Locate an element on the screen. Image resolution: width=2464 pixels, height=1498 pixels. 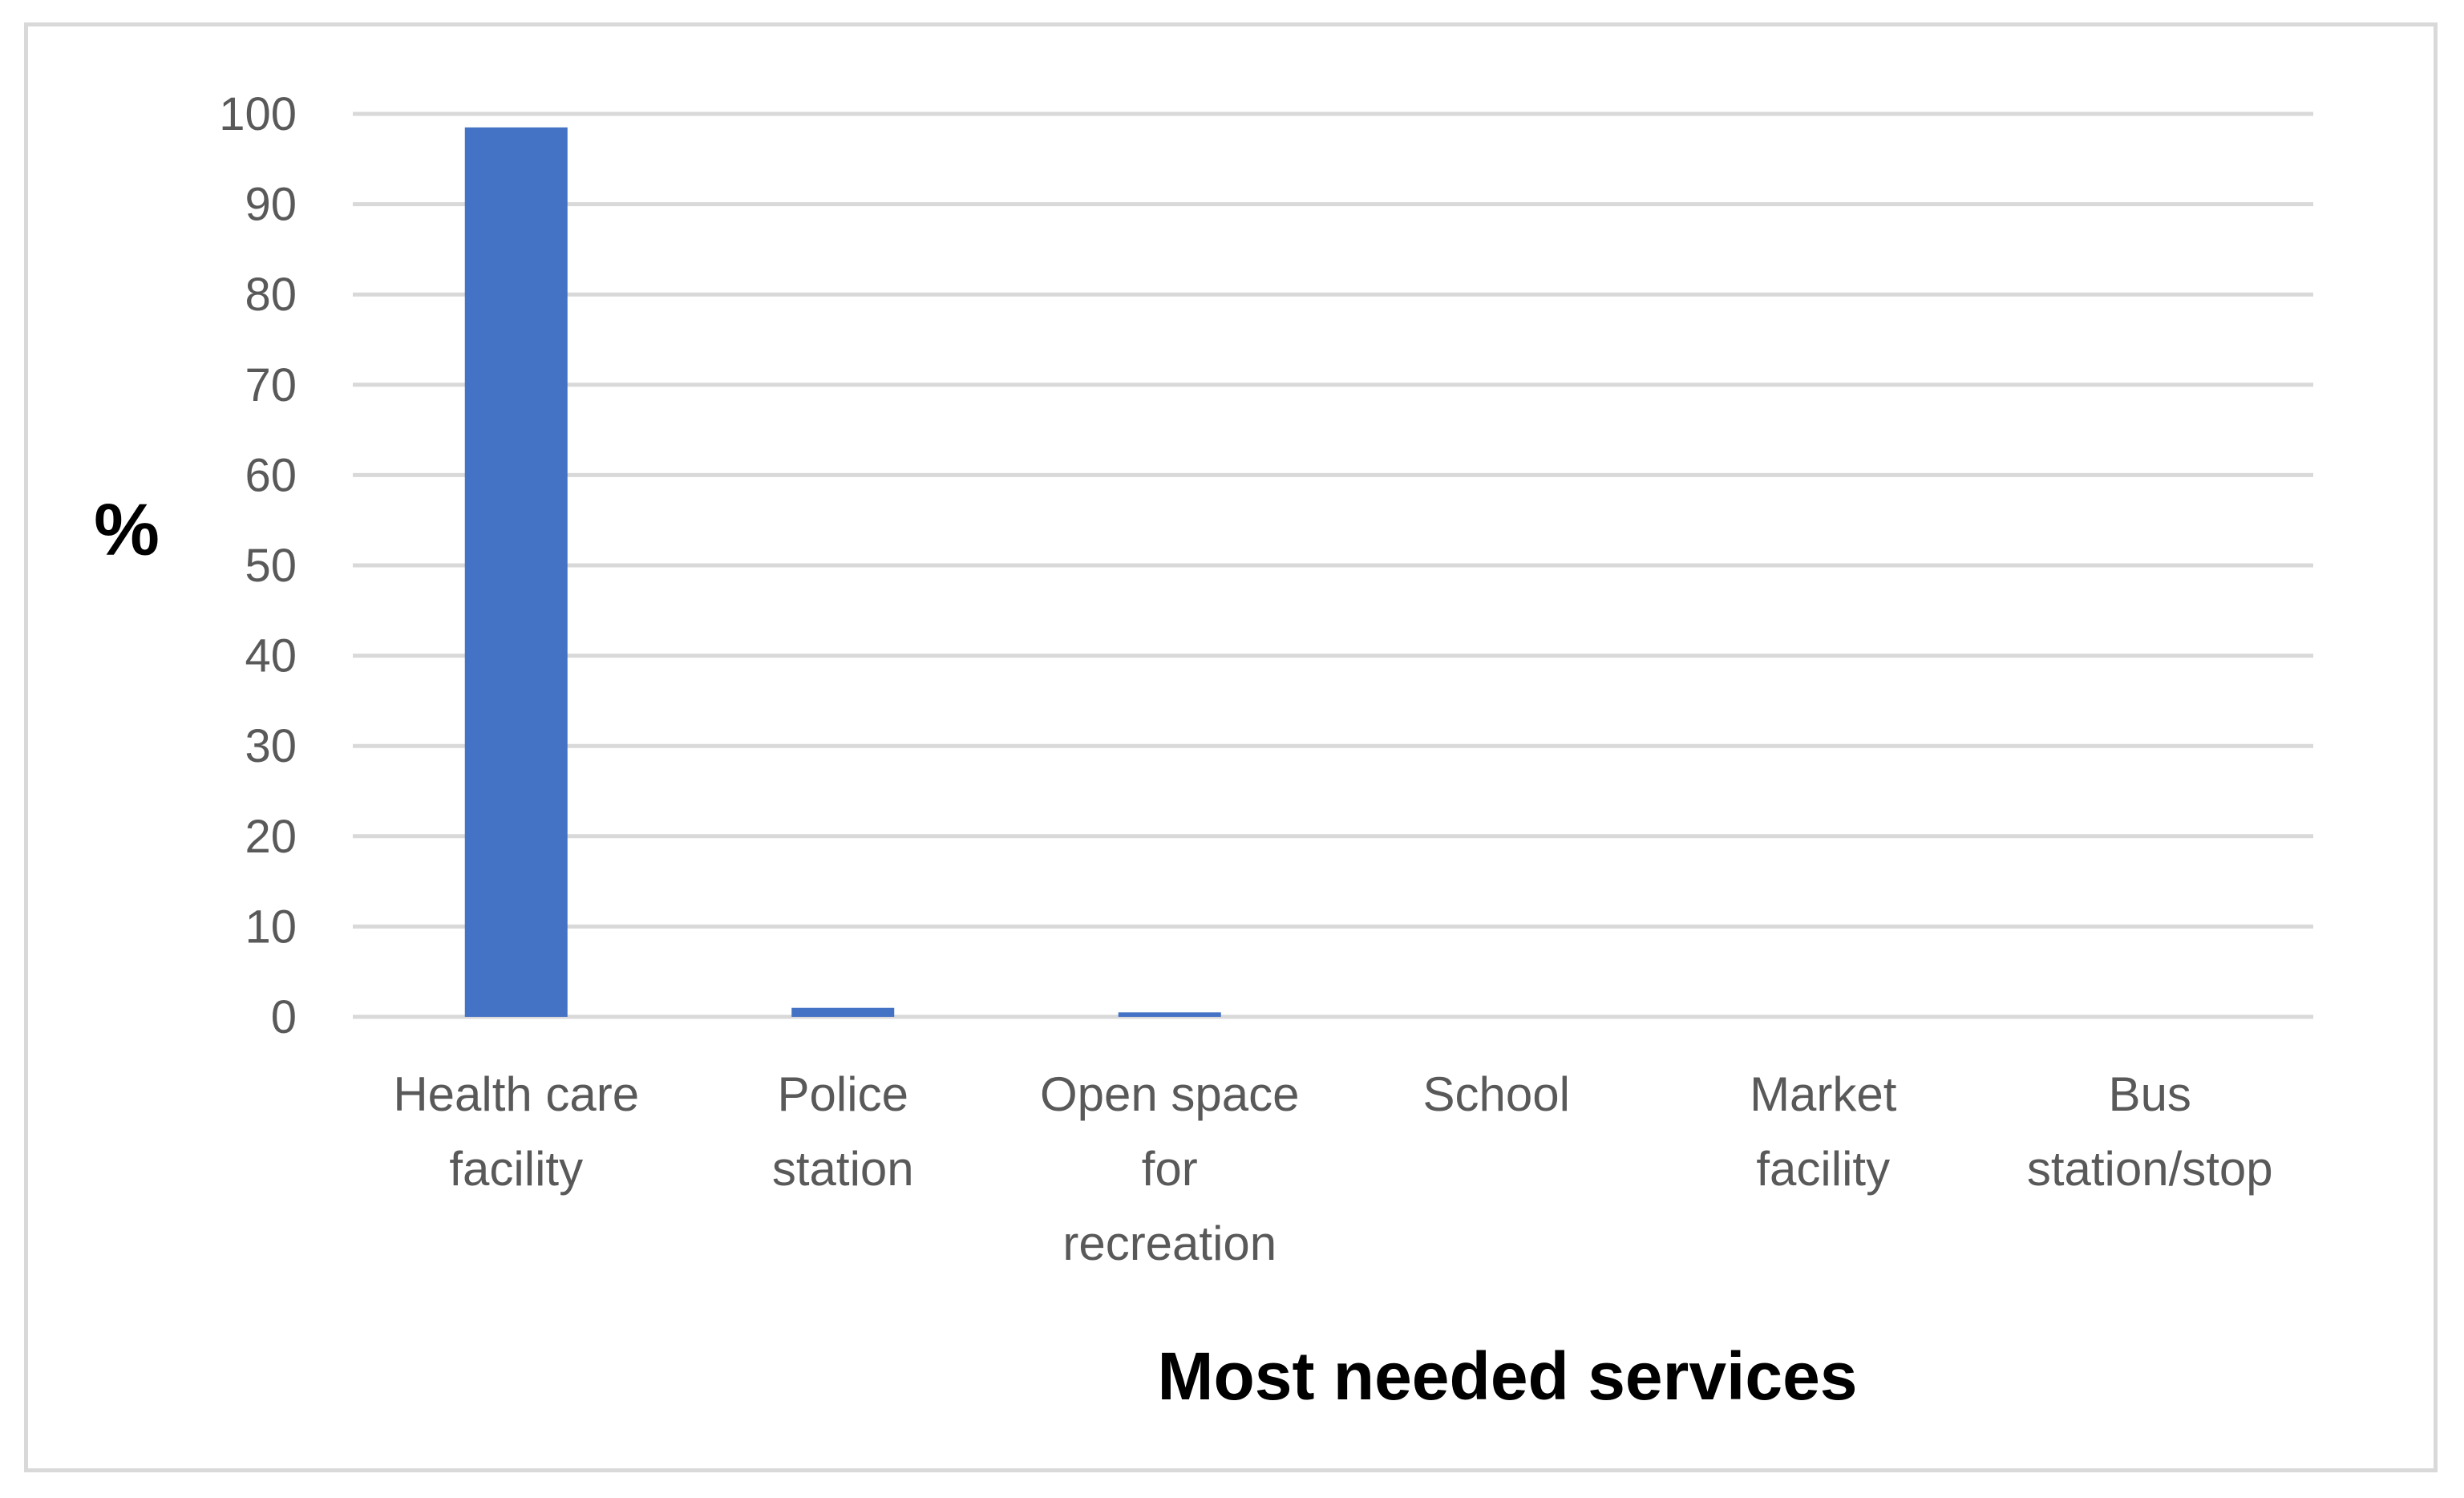
y-tick-label: 20 is located at coordinates (271, 837).